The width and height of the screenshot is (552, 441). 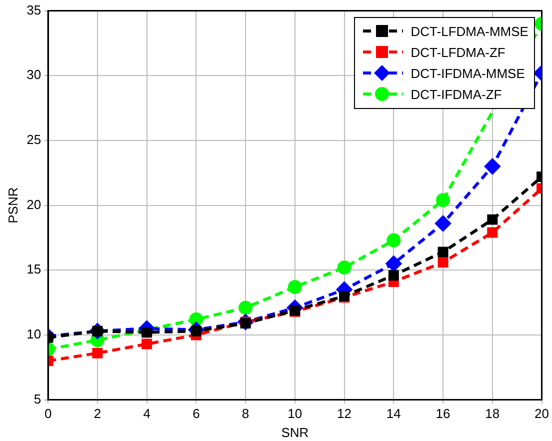 I want to click on y-tick-label: 35, so click(x=34, y=10).